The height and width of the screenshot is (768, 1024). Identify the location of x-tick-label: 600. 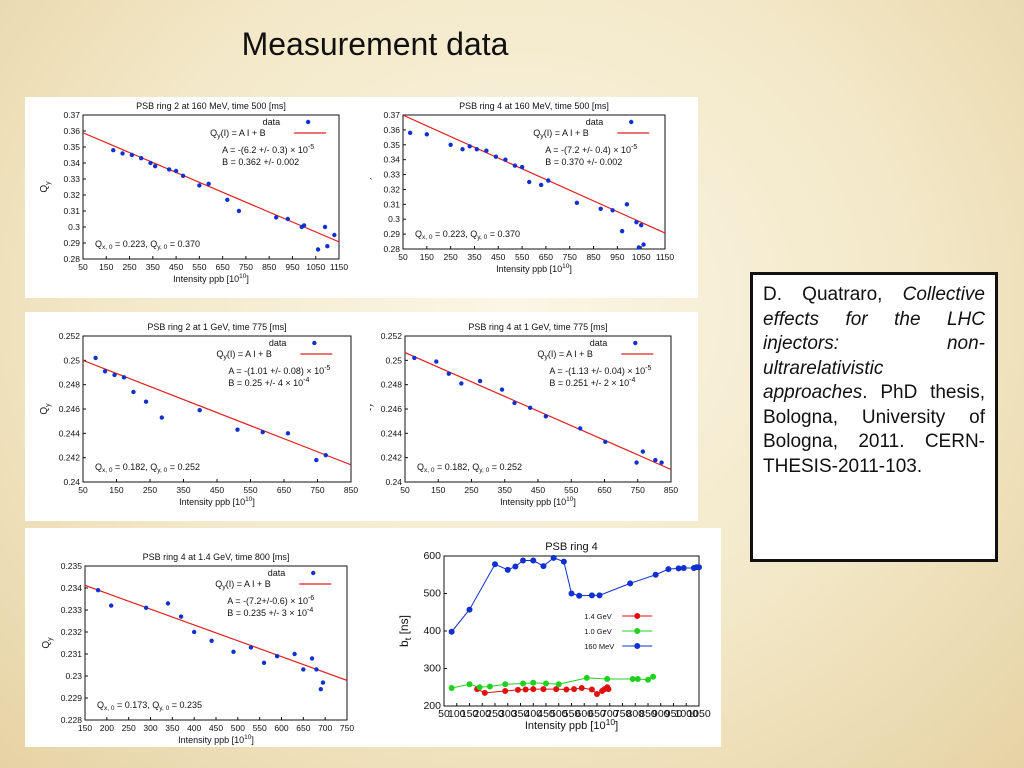
(584, 714).